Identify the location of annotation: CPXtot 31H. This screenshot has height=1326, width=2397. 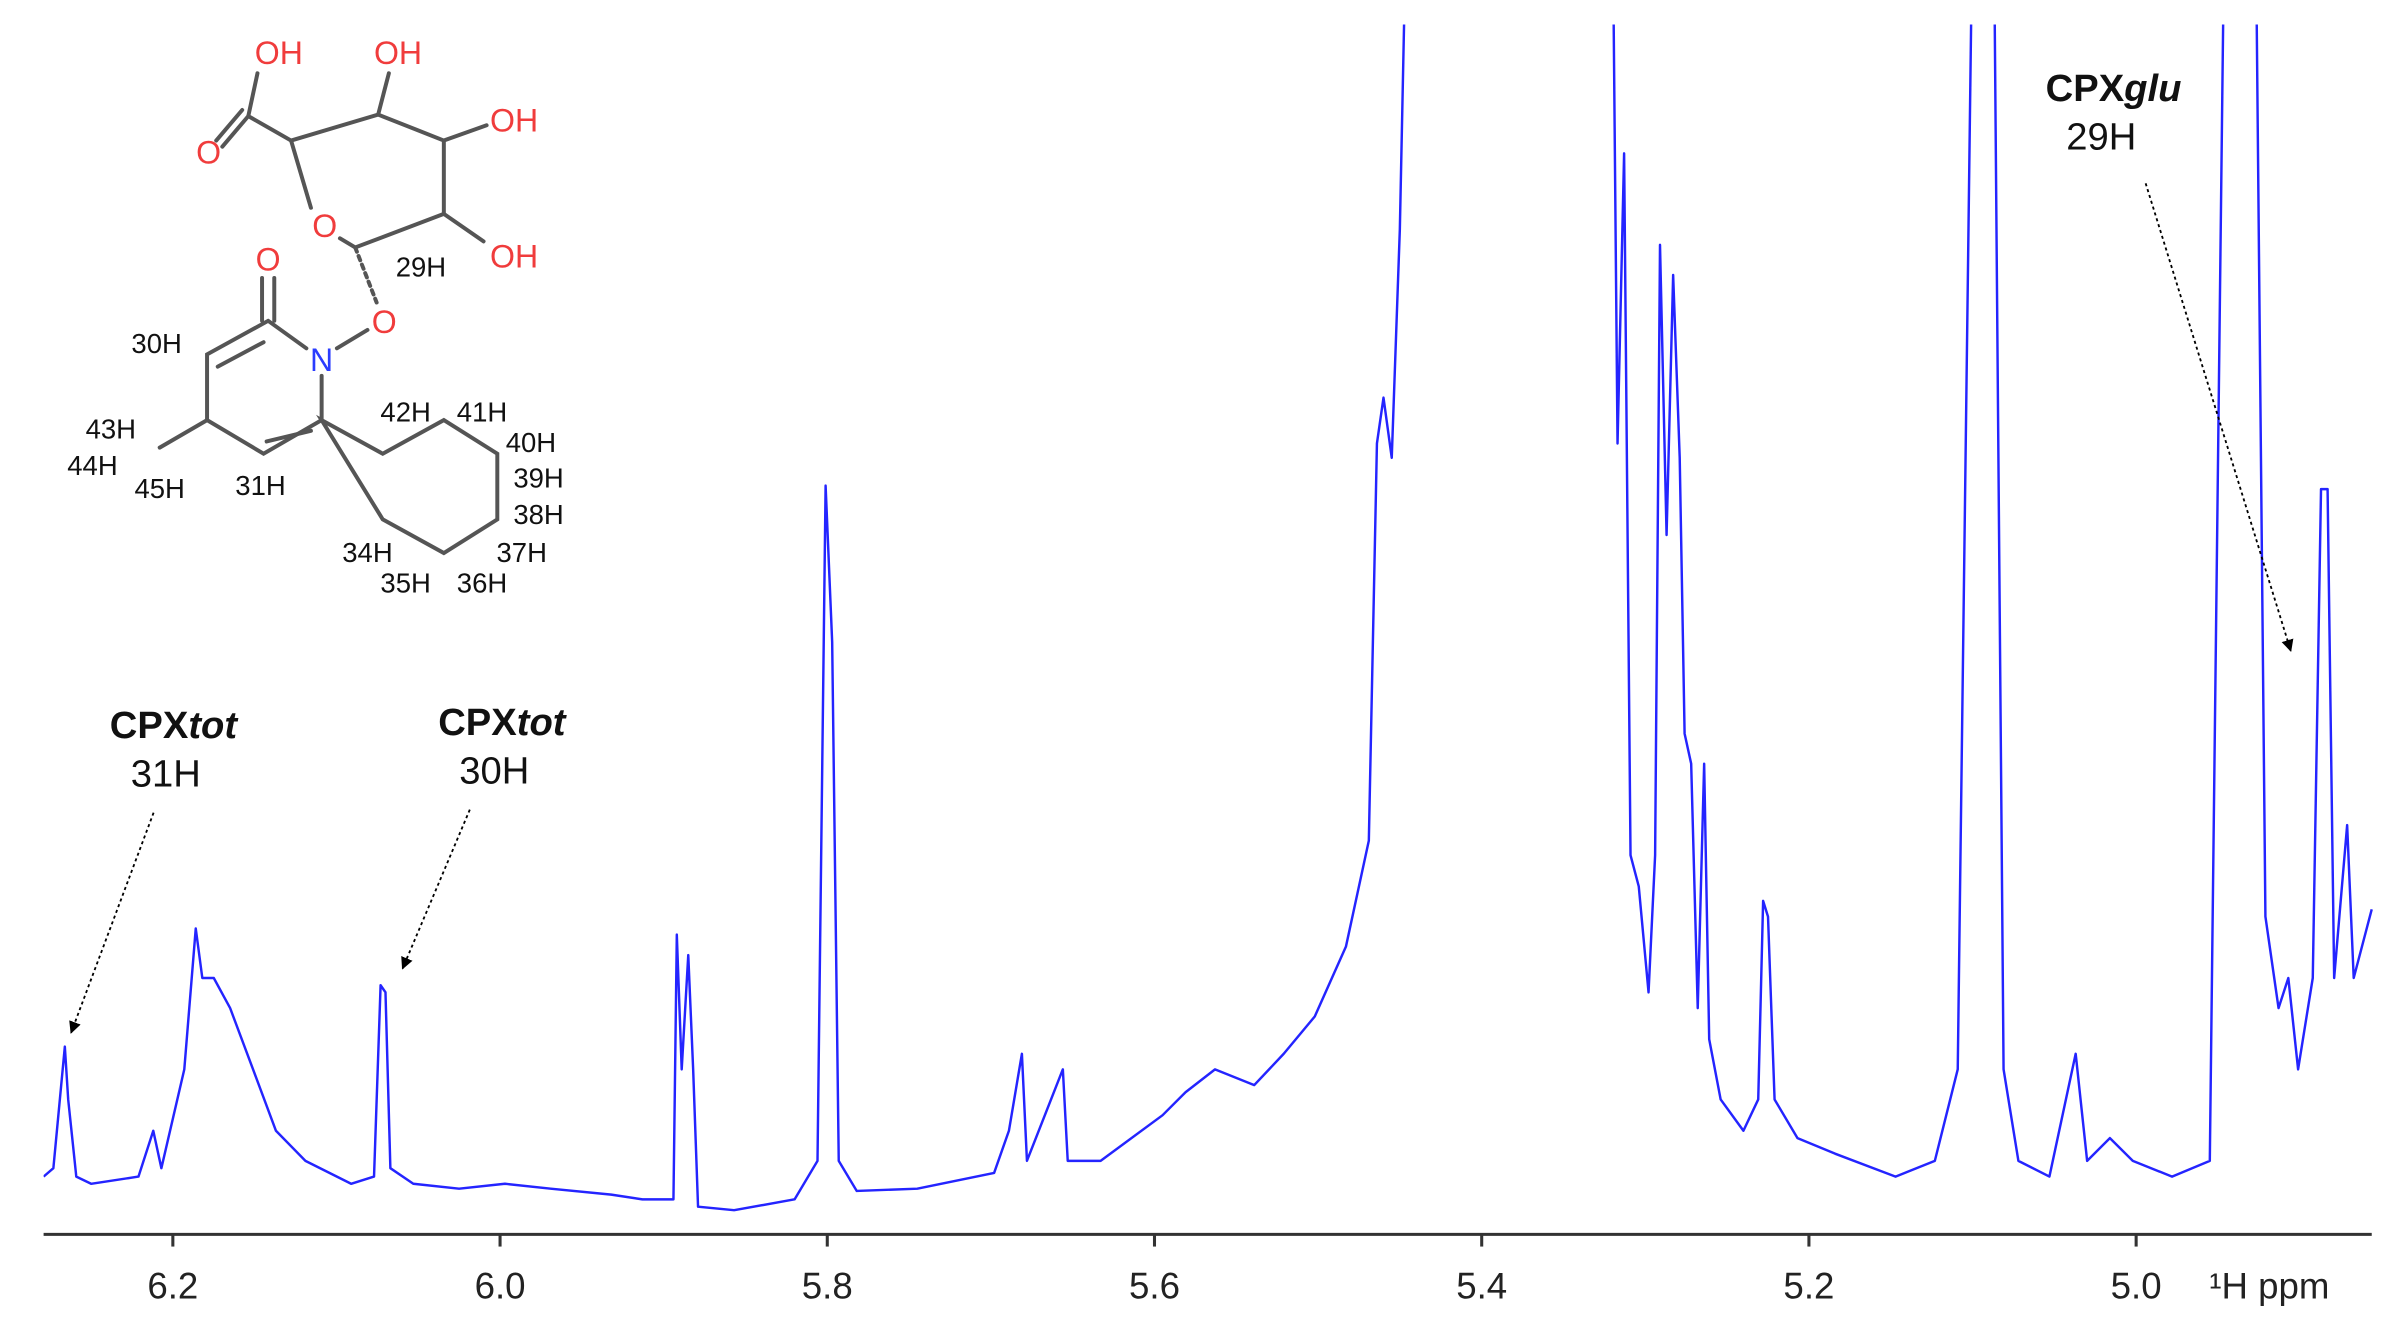
(154, 869).